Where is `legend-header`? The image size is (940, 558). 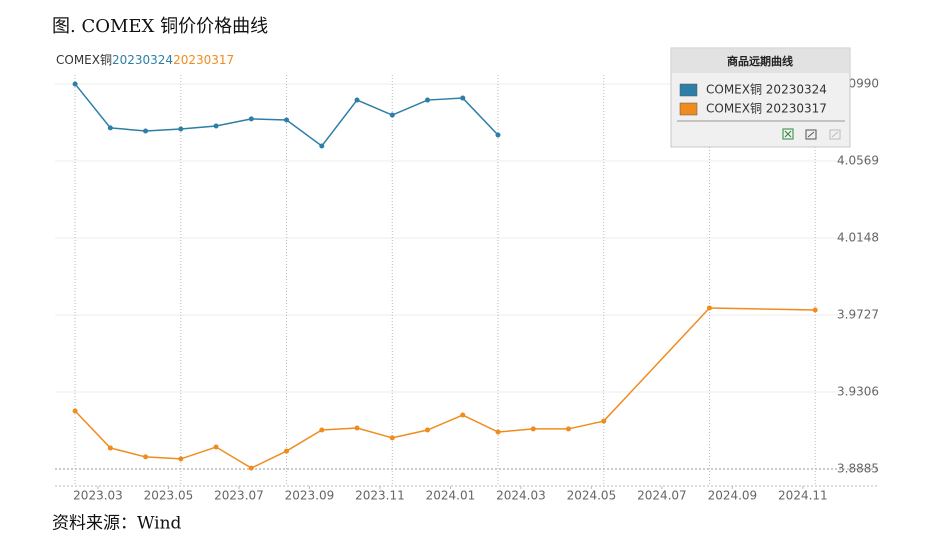 legend-header is located at coordinates (760, 61).